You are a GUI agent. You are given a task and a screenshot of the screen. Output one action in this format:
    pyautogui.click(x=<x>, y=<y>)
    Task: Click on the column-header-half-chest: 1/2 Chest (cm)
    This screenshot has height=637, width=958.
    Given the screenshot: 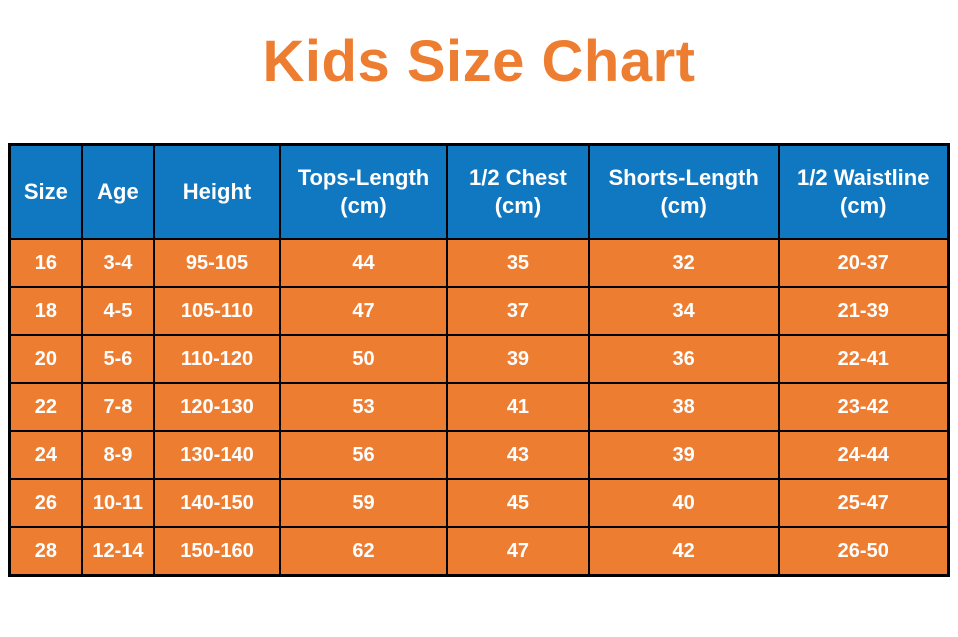 What is the action you would take?
    pyautogui.click(x=518, y=192)
    